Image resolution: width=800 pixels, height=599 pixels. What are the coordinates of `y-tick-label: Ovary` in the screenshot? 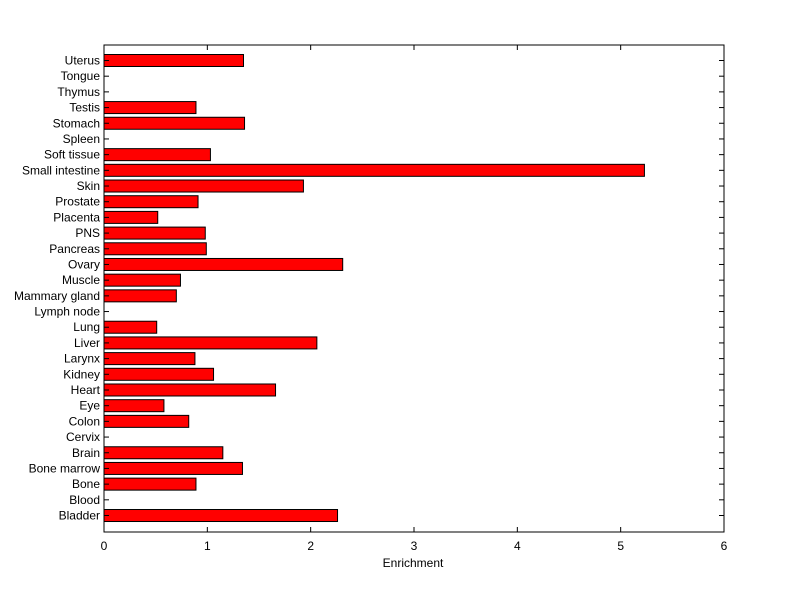 It's located at (84, 264).